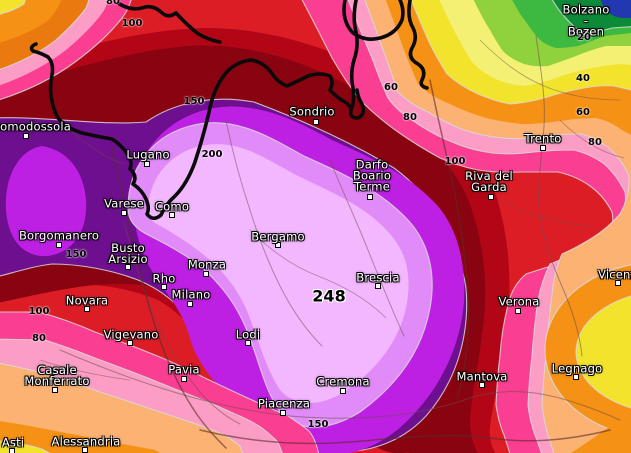  I want to click on city-marker-alessandria, so click(85, 450).